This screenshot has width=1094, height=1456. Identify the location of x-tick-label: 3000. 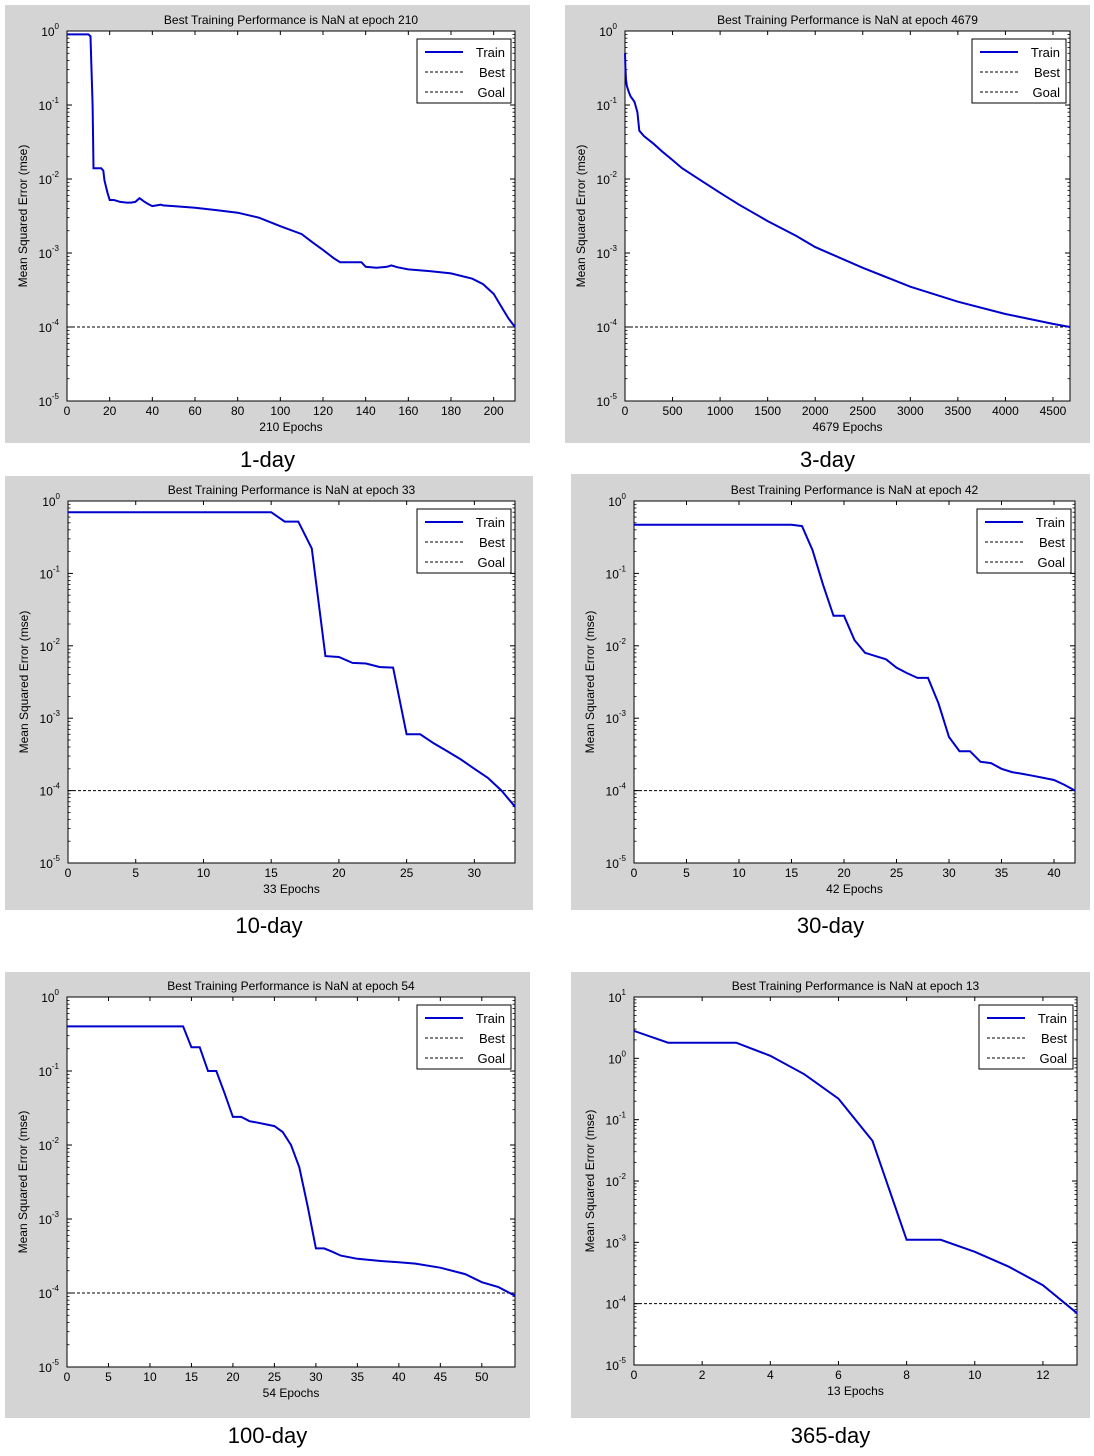
(910, 411).